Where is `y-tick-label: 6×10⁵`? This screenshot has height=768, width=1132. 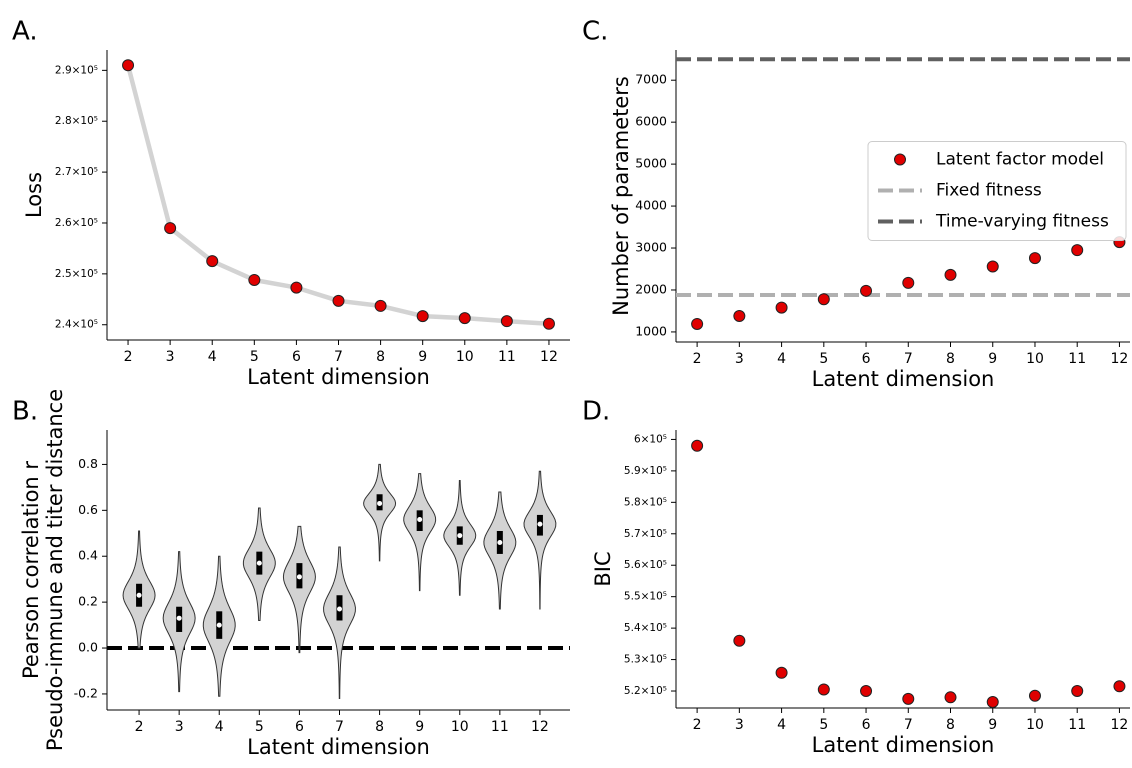
y-tick-label: 6×10⁵ is located at coordinates (650, 439).